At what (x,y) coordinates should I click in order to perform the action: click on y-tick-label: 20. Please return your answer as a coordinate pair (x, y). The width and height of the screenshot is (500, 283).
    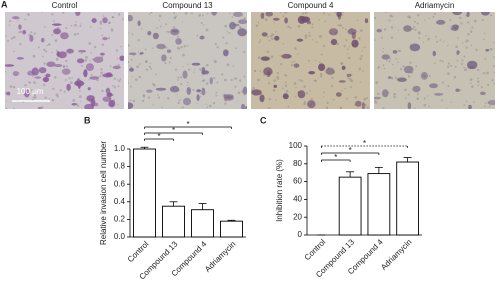
    Looking at the image, I should click on (297, 216).